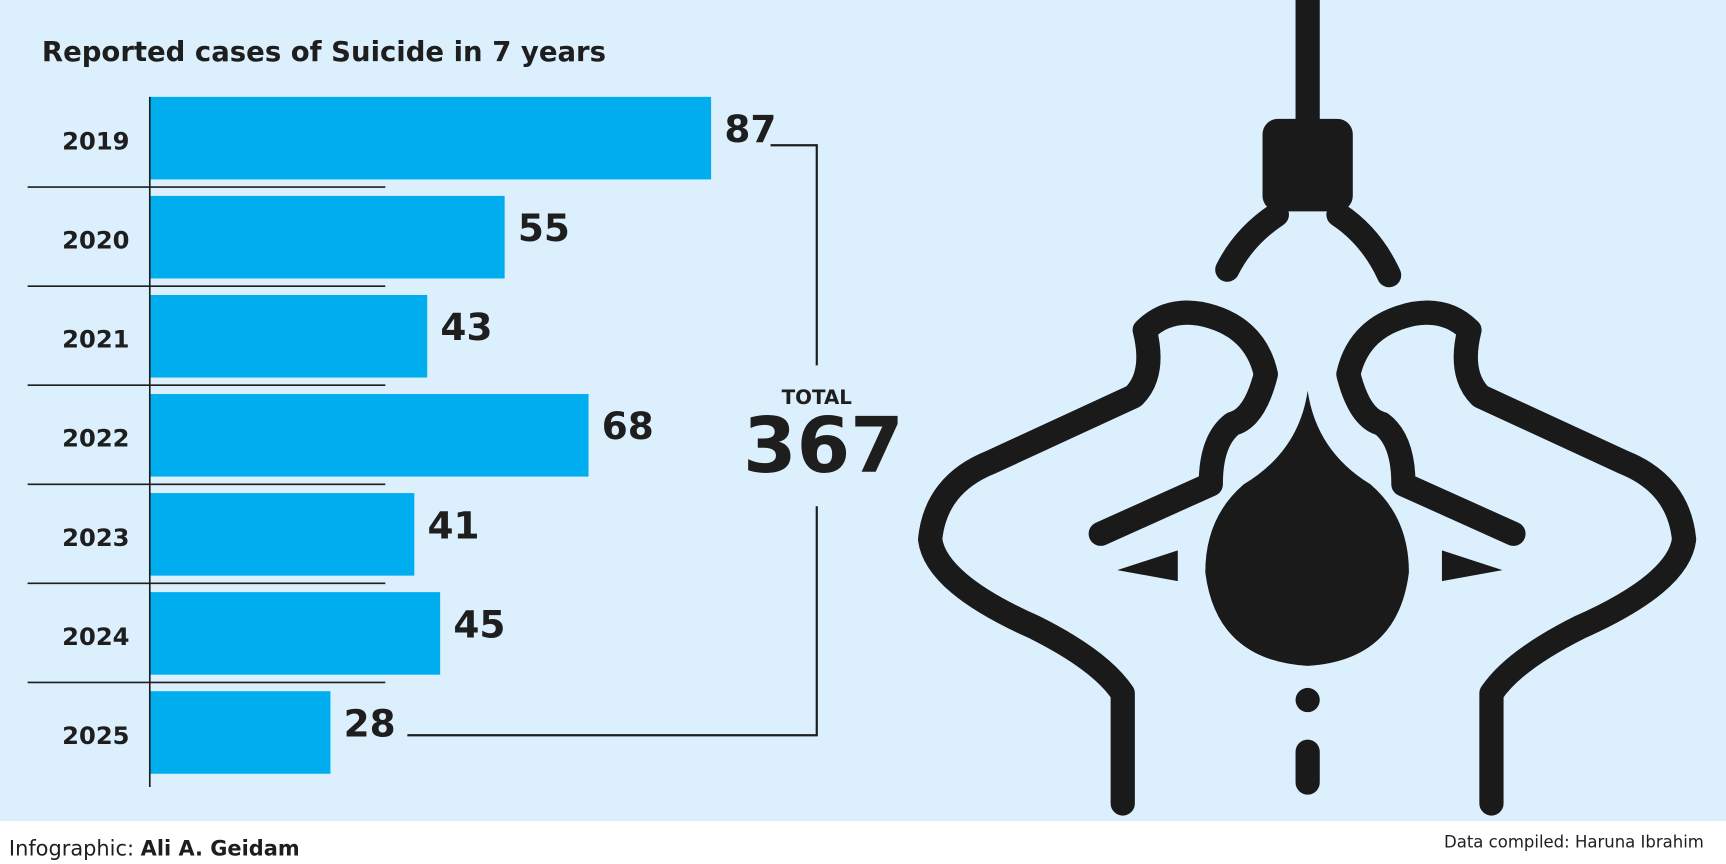 The height and width of the screenshot is (864, 1726). Describe the element at coordinates (1574, 842) in the screenshot. I see `source: Data compiled: Haruna Ibrahim` at that location.